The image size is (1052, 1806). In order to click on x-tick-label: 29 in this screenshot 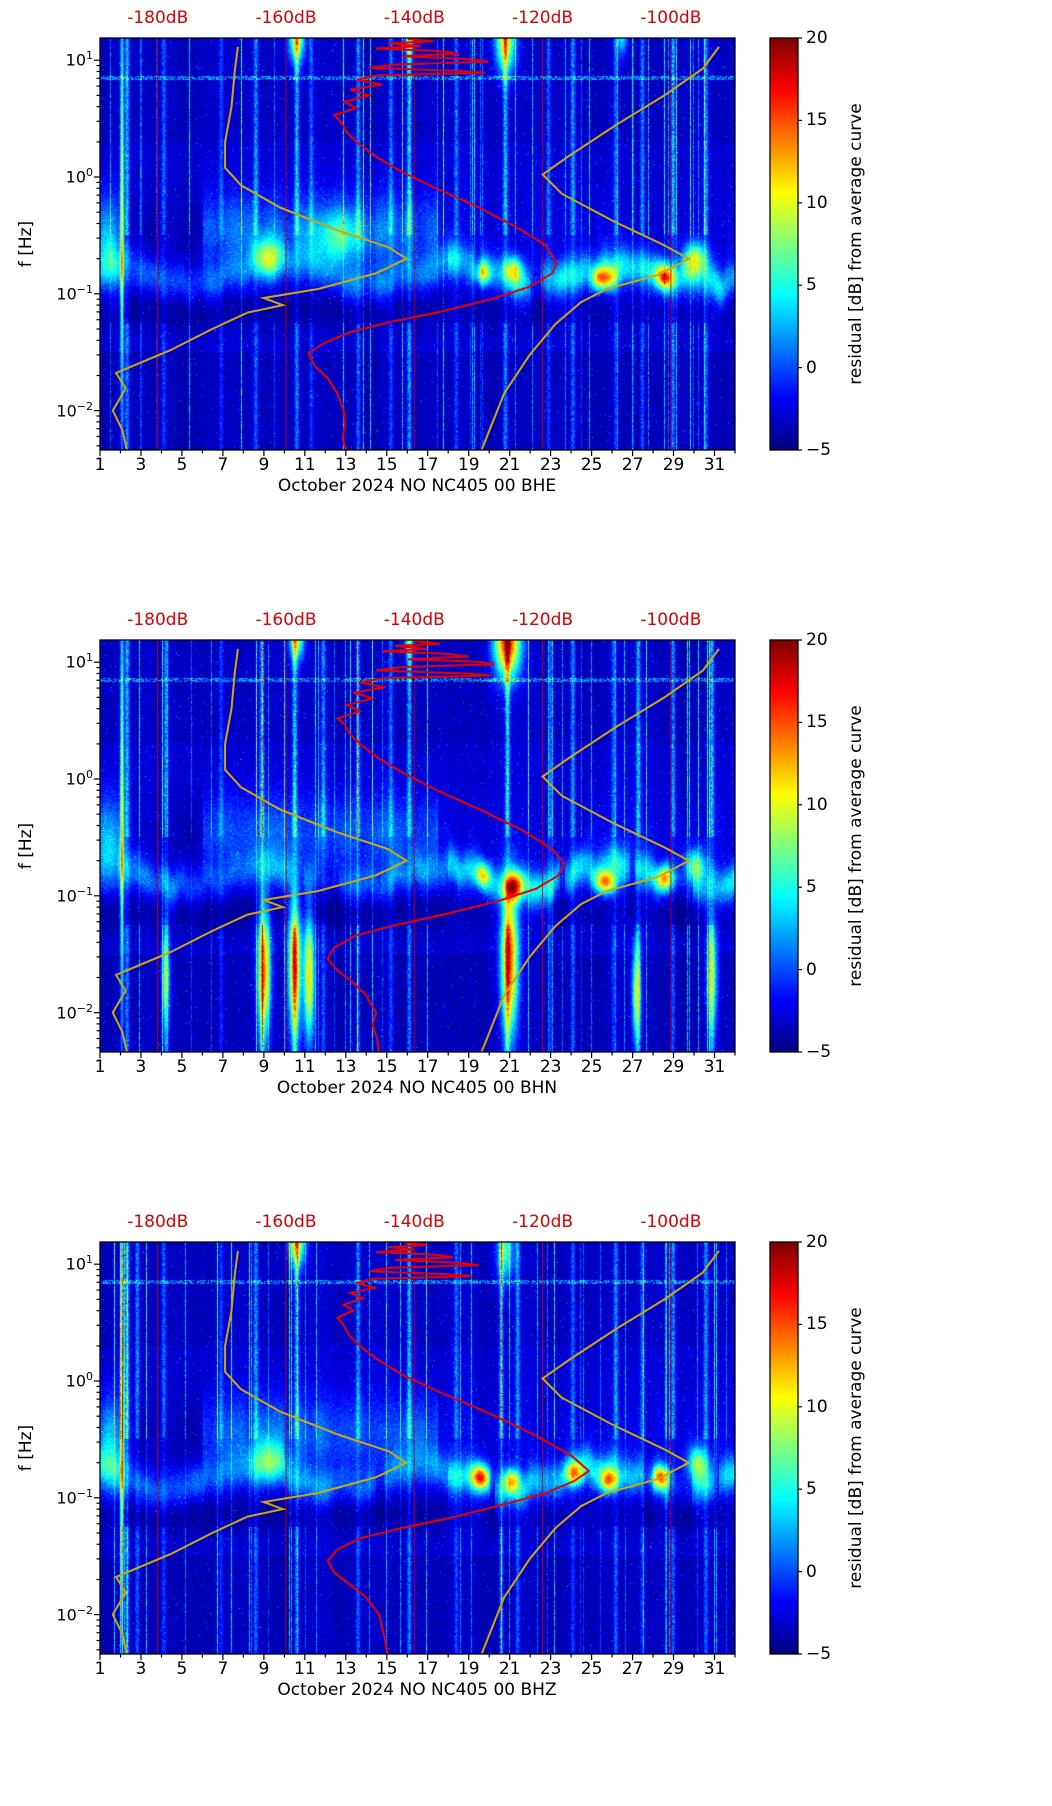, I will do `click(673, 465)`.